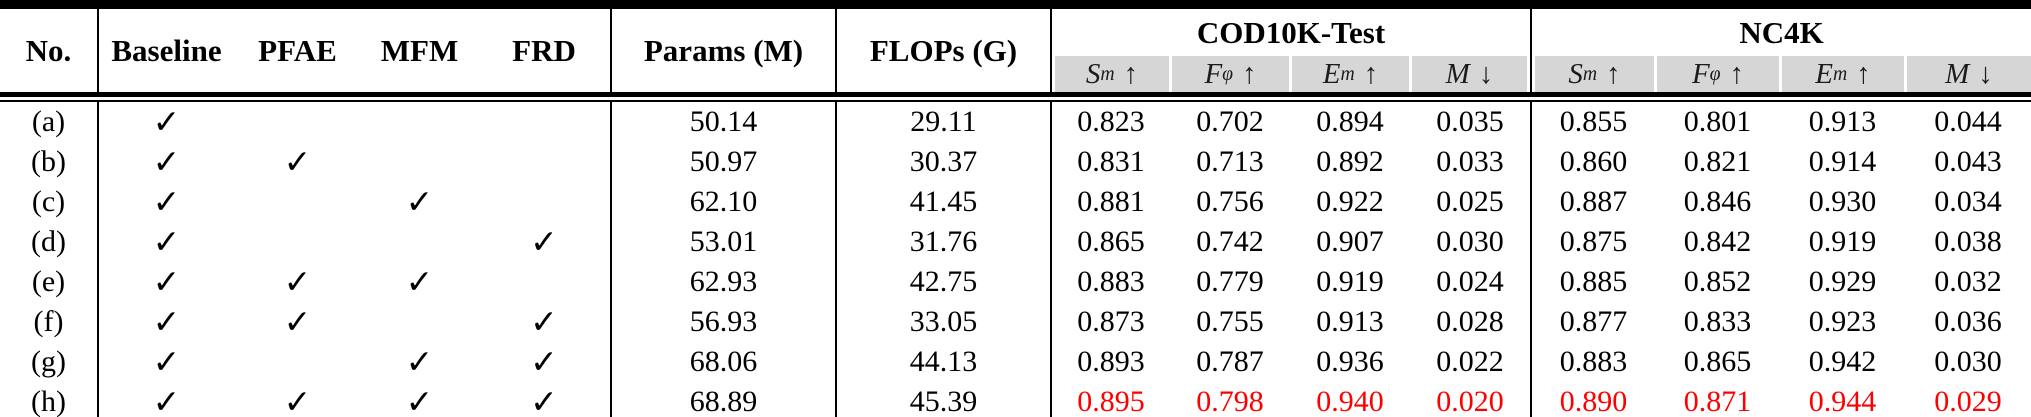  I want to click on double-rule-thin-line, so click(1015, 101).